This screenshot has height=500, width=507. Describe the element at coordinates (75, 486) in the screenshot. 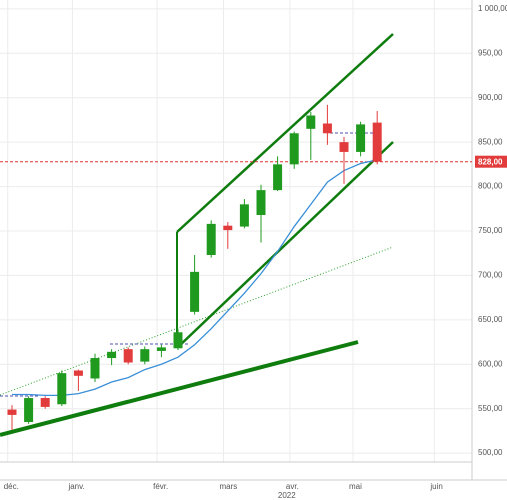

I see `x-tick-label: janv.` at that location.